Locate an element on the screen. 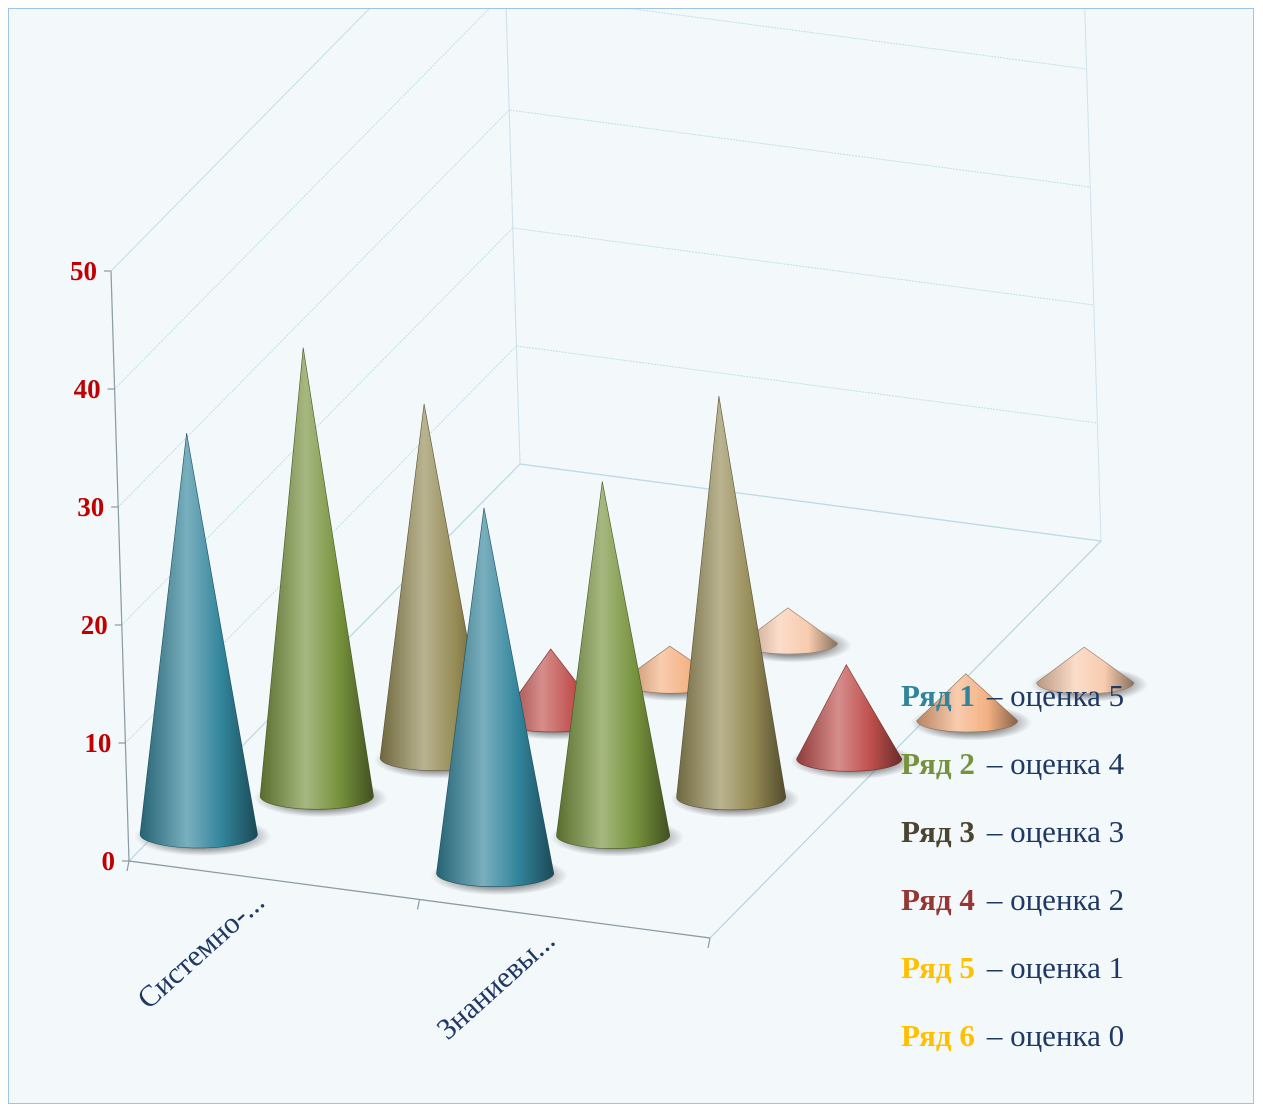  y-tick-label: 10 is located at coordinates (97, 743).